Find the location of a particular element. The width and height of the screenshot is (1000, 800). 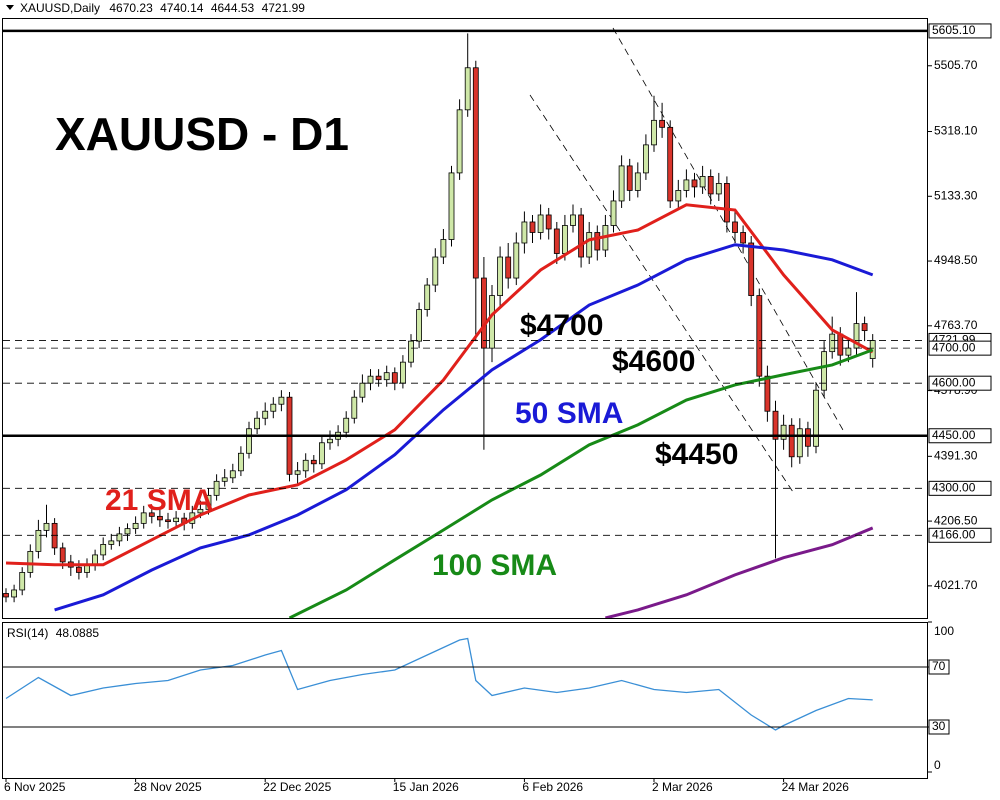

rsi-tick-label: 0 is located at coordinates (937, 765).